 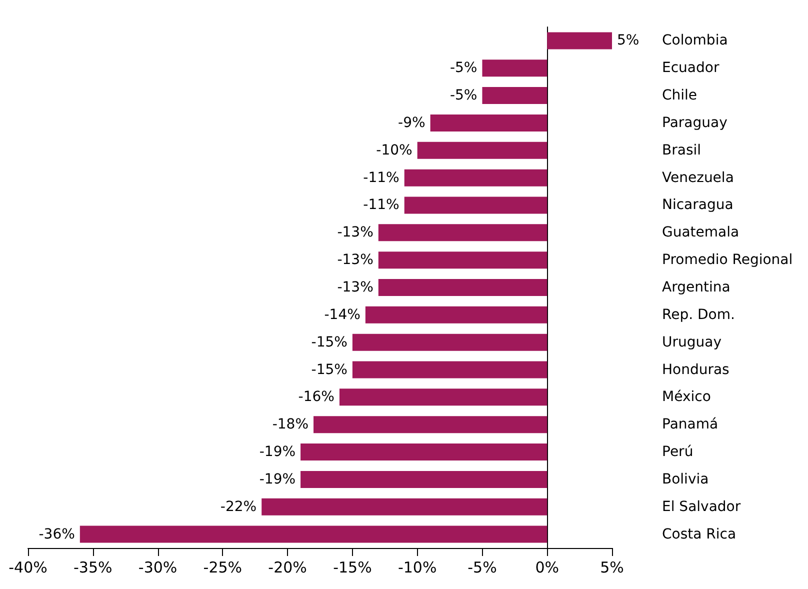 What do you see at coordinates (696, 288) in the screenshot?
I see `y-tick-label: Argentina` at bounding box center [696, 288].